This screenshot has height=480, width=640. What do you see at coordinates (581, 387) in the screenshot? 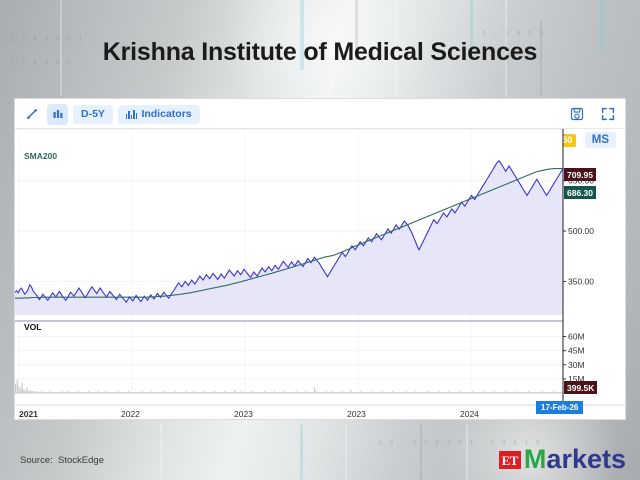
I see `volume-tag: 399.5K` at bounding box center [581, 387].